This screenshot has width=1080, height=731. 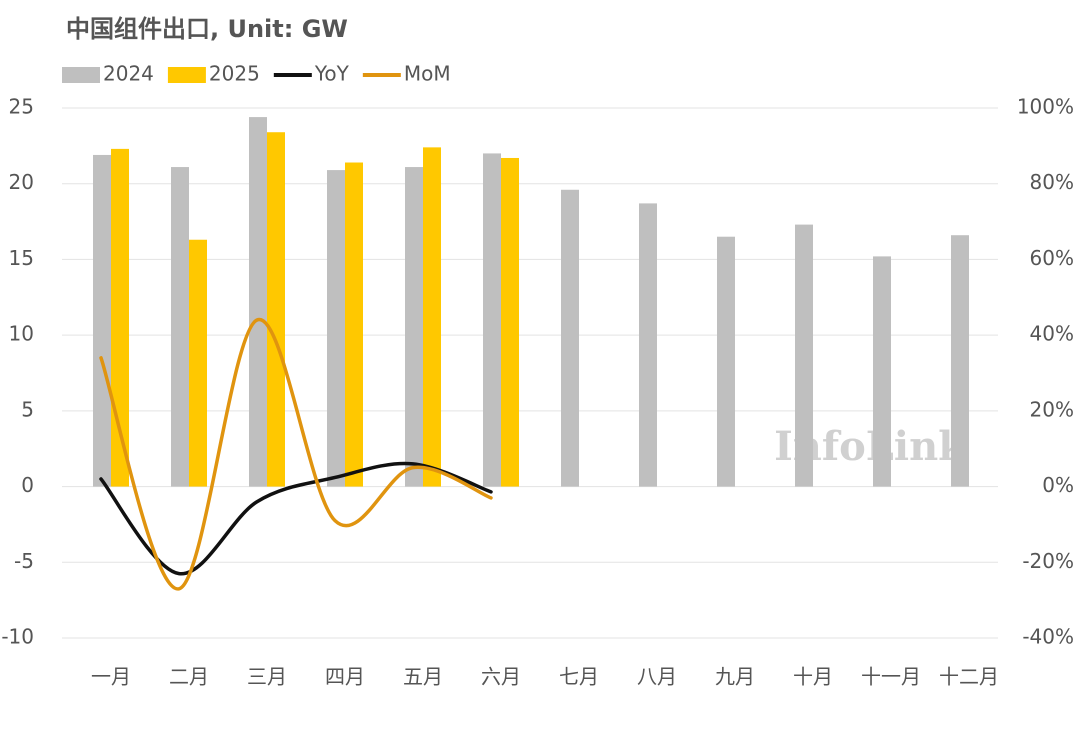 I want to click on x-tick-label: 五月, so click(x=423, y=677).